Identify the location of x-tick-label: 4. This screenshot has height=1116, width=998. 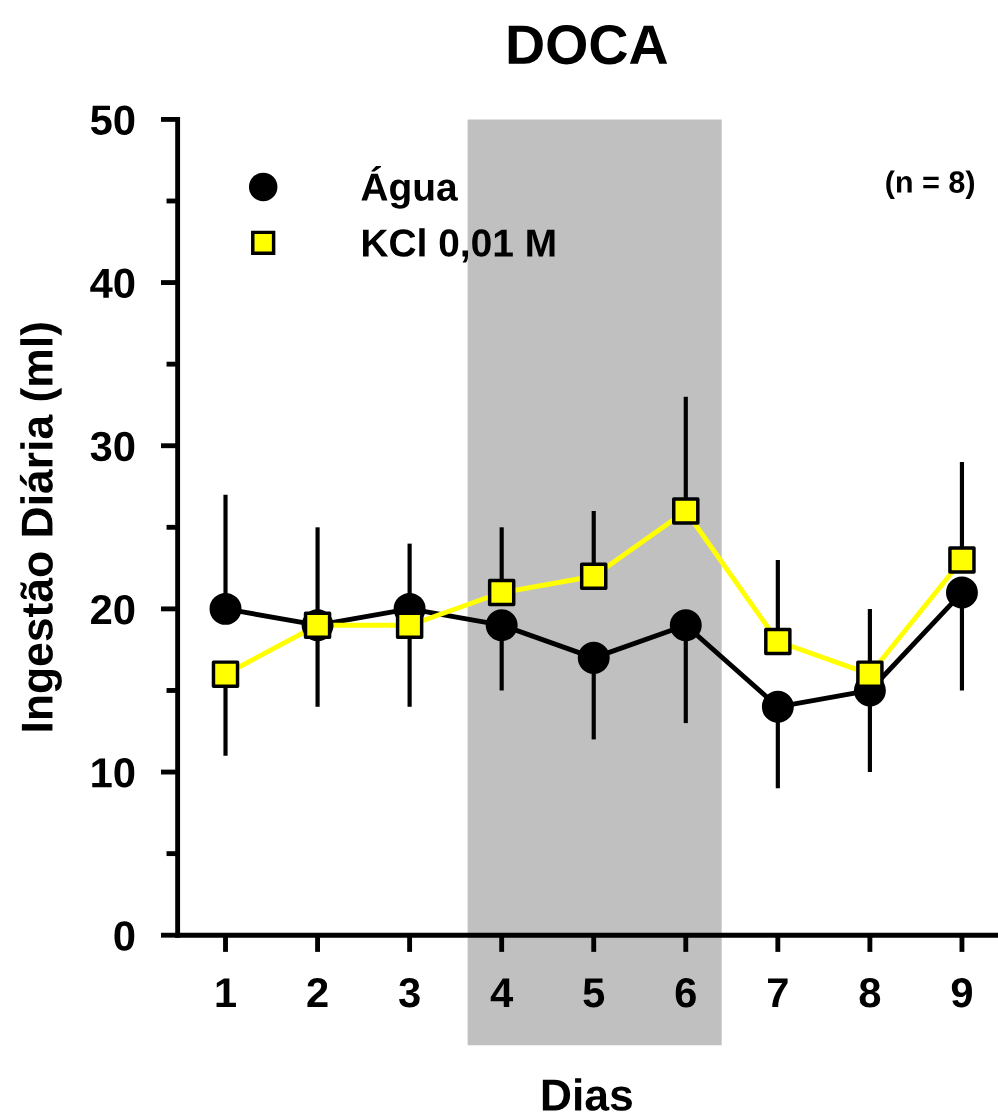
(502, 993).